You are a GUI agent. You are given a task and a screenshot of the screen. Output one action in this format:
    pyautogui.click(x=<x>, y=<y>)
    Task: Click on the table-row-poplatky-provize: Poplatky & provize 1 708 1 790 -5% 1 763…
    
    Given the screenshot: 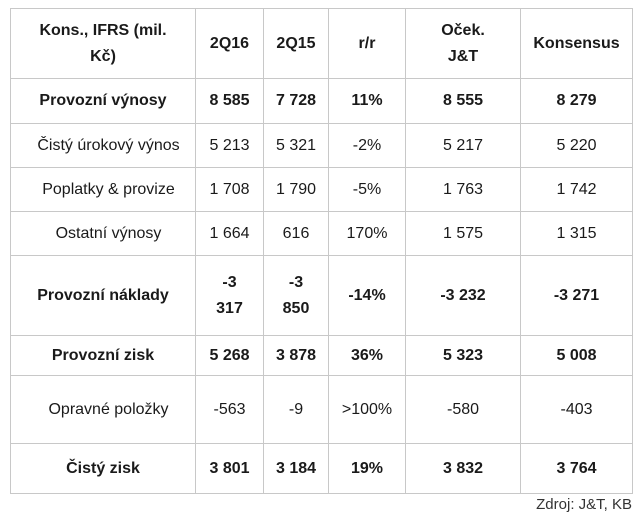 What is the action you would take?
    pyautogui.click(x=321, y=189)
    